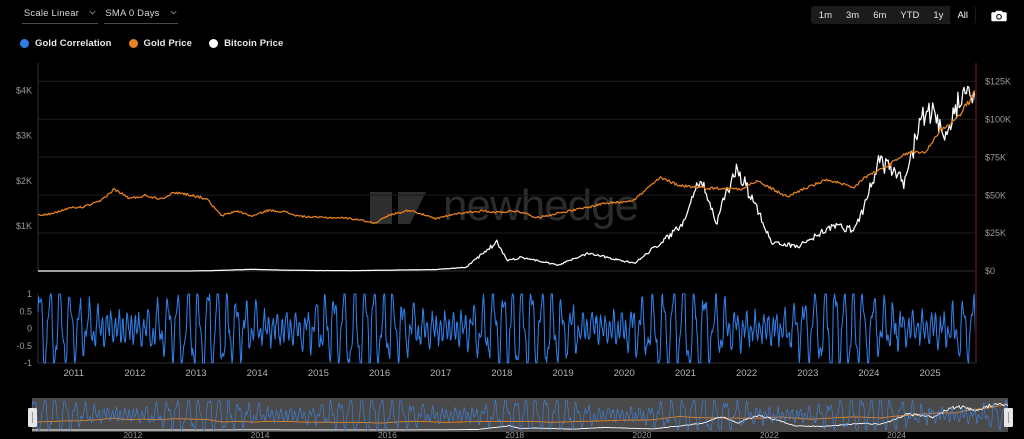  I want to click on y-axis-right-tick: $125K, so click(998, 81).